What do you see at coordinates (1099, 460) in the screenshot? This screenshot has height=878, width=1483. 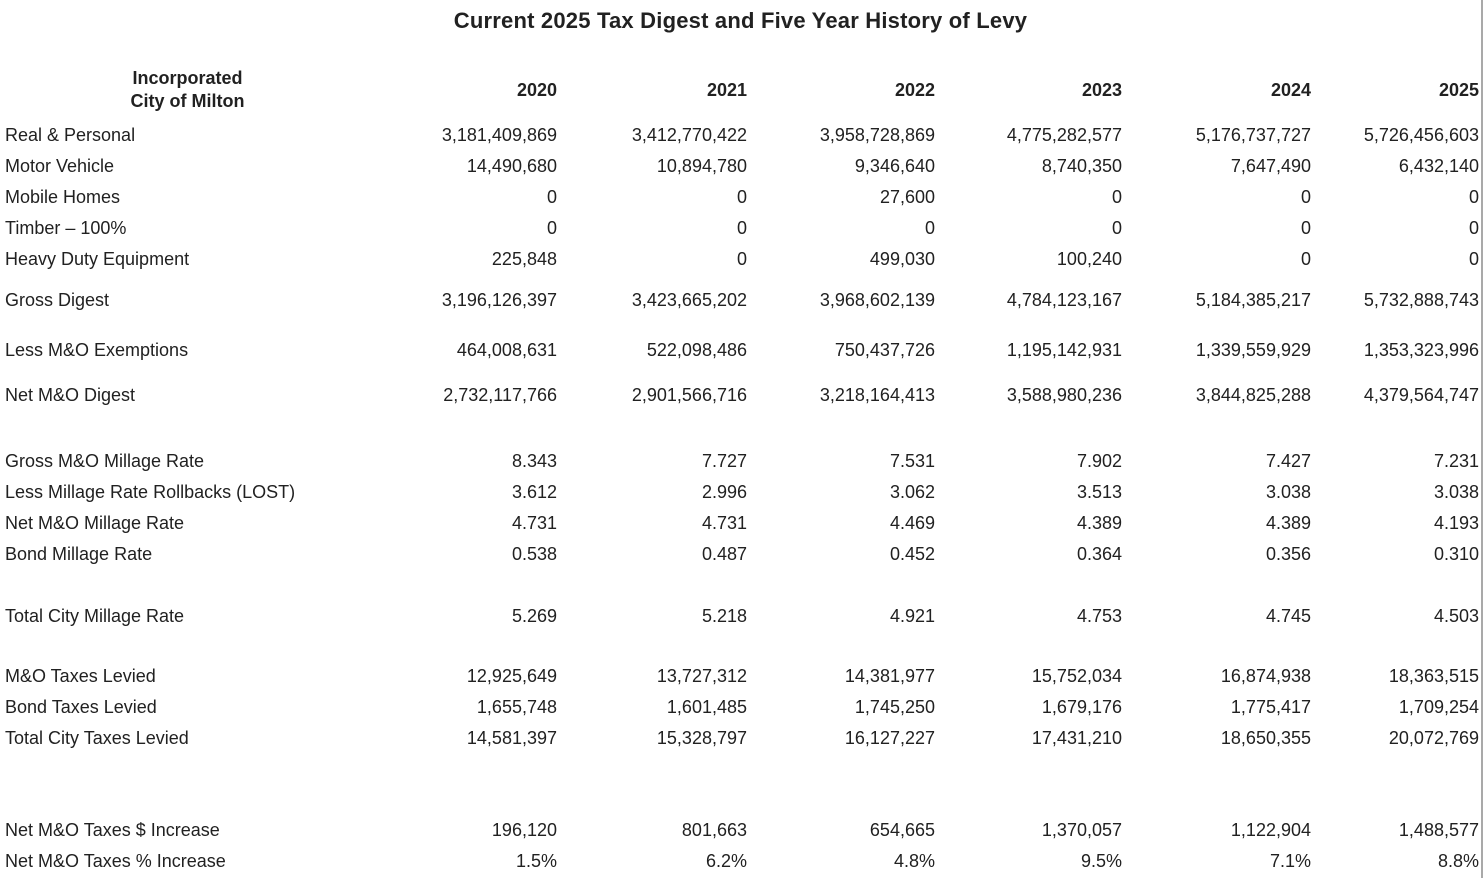 I see `row-value: 7.902` at bounding box center [1099, 460].